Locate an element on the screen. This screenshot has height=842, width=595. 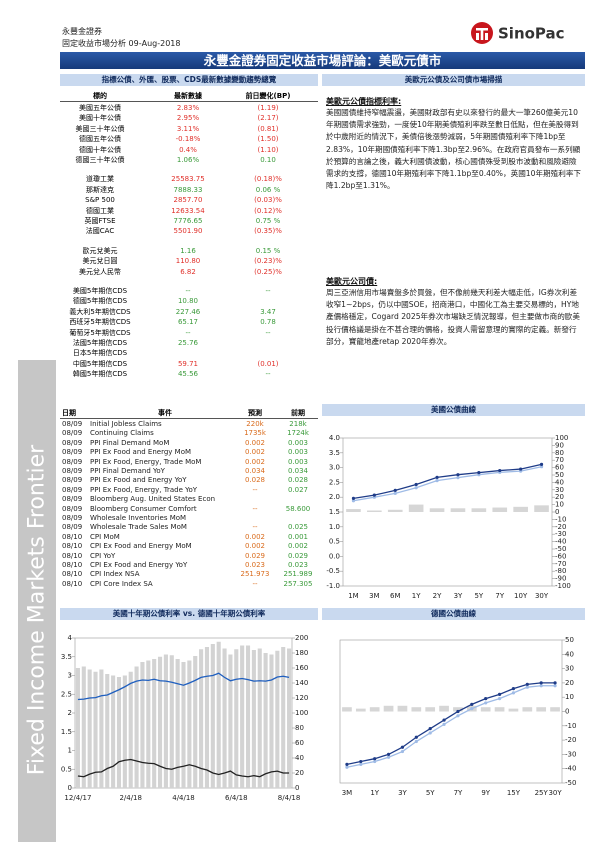
tick-label: 160 is located at coordinates (301, 668).